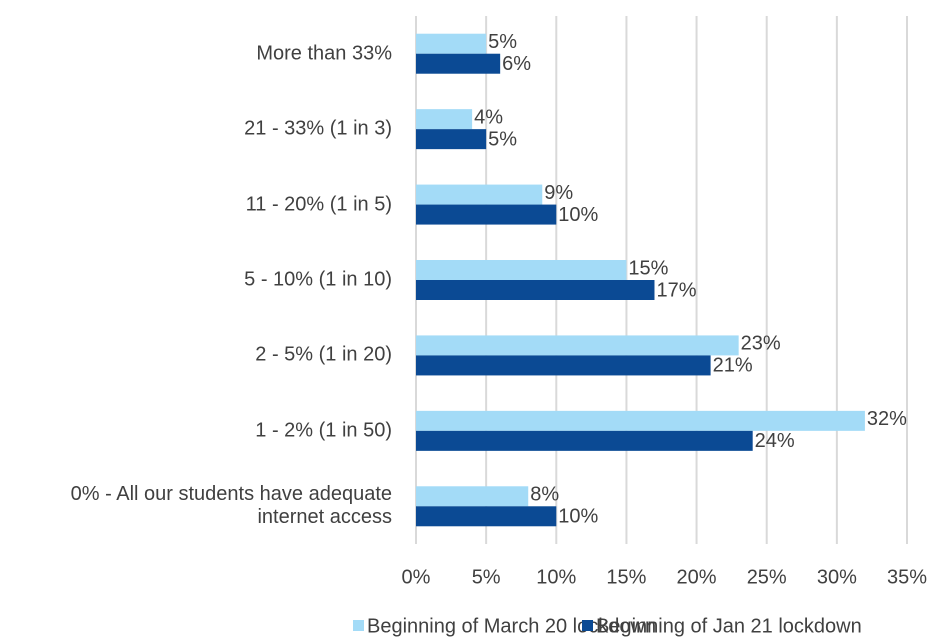 The image size is (930, 639). What do you see at coordinates (486, 577) in the screenshot?
I see `x-tick-label: 5%` at bounding box center [486, 577].